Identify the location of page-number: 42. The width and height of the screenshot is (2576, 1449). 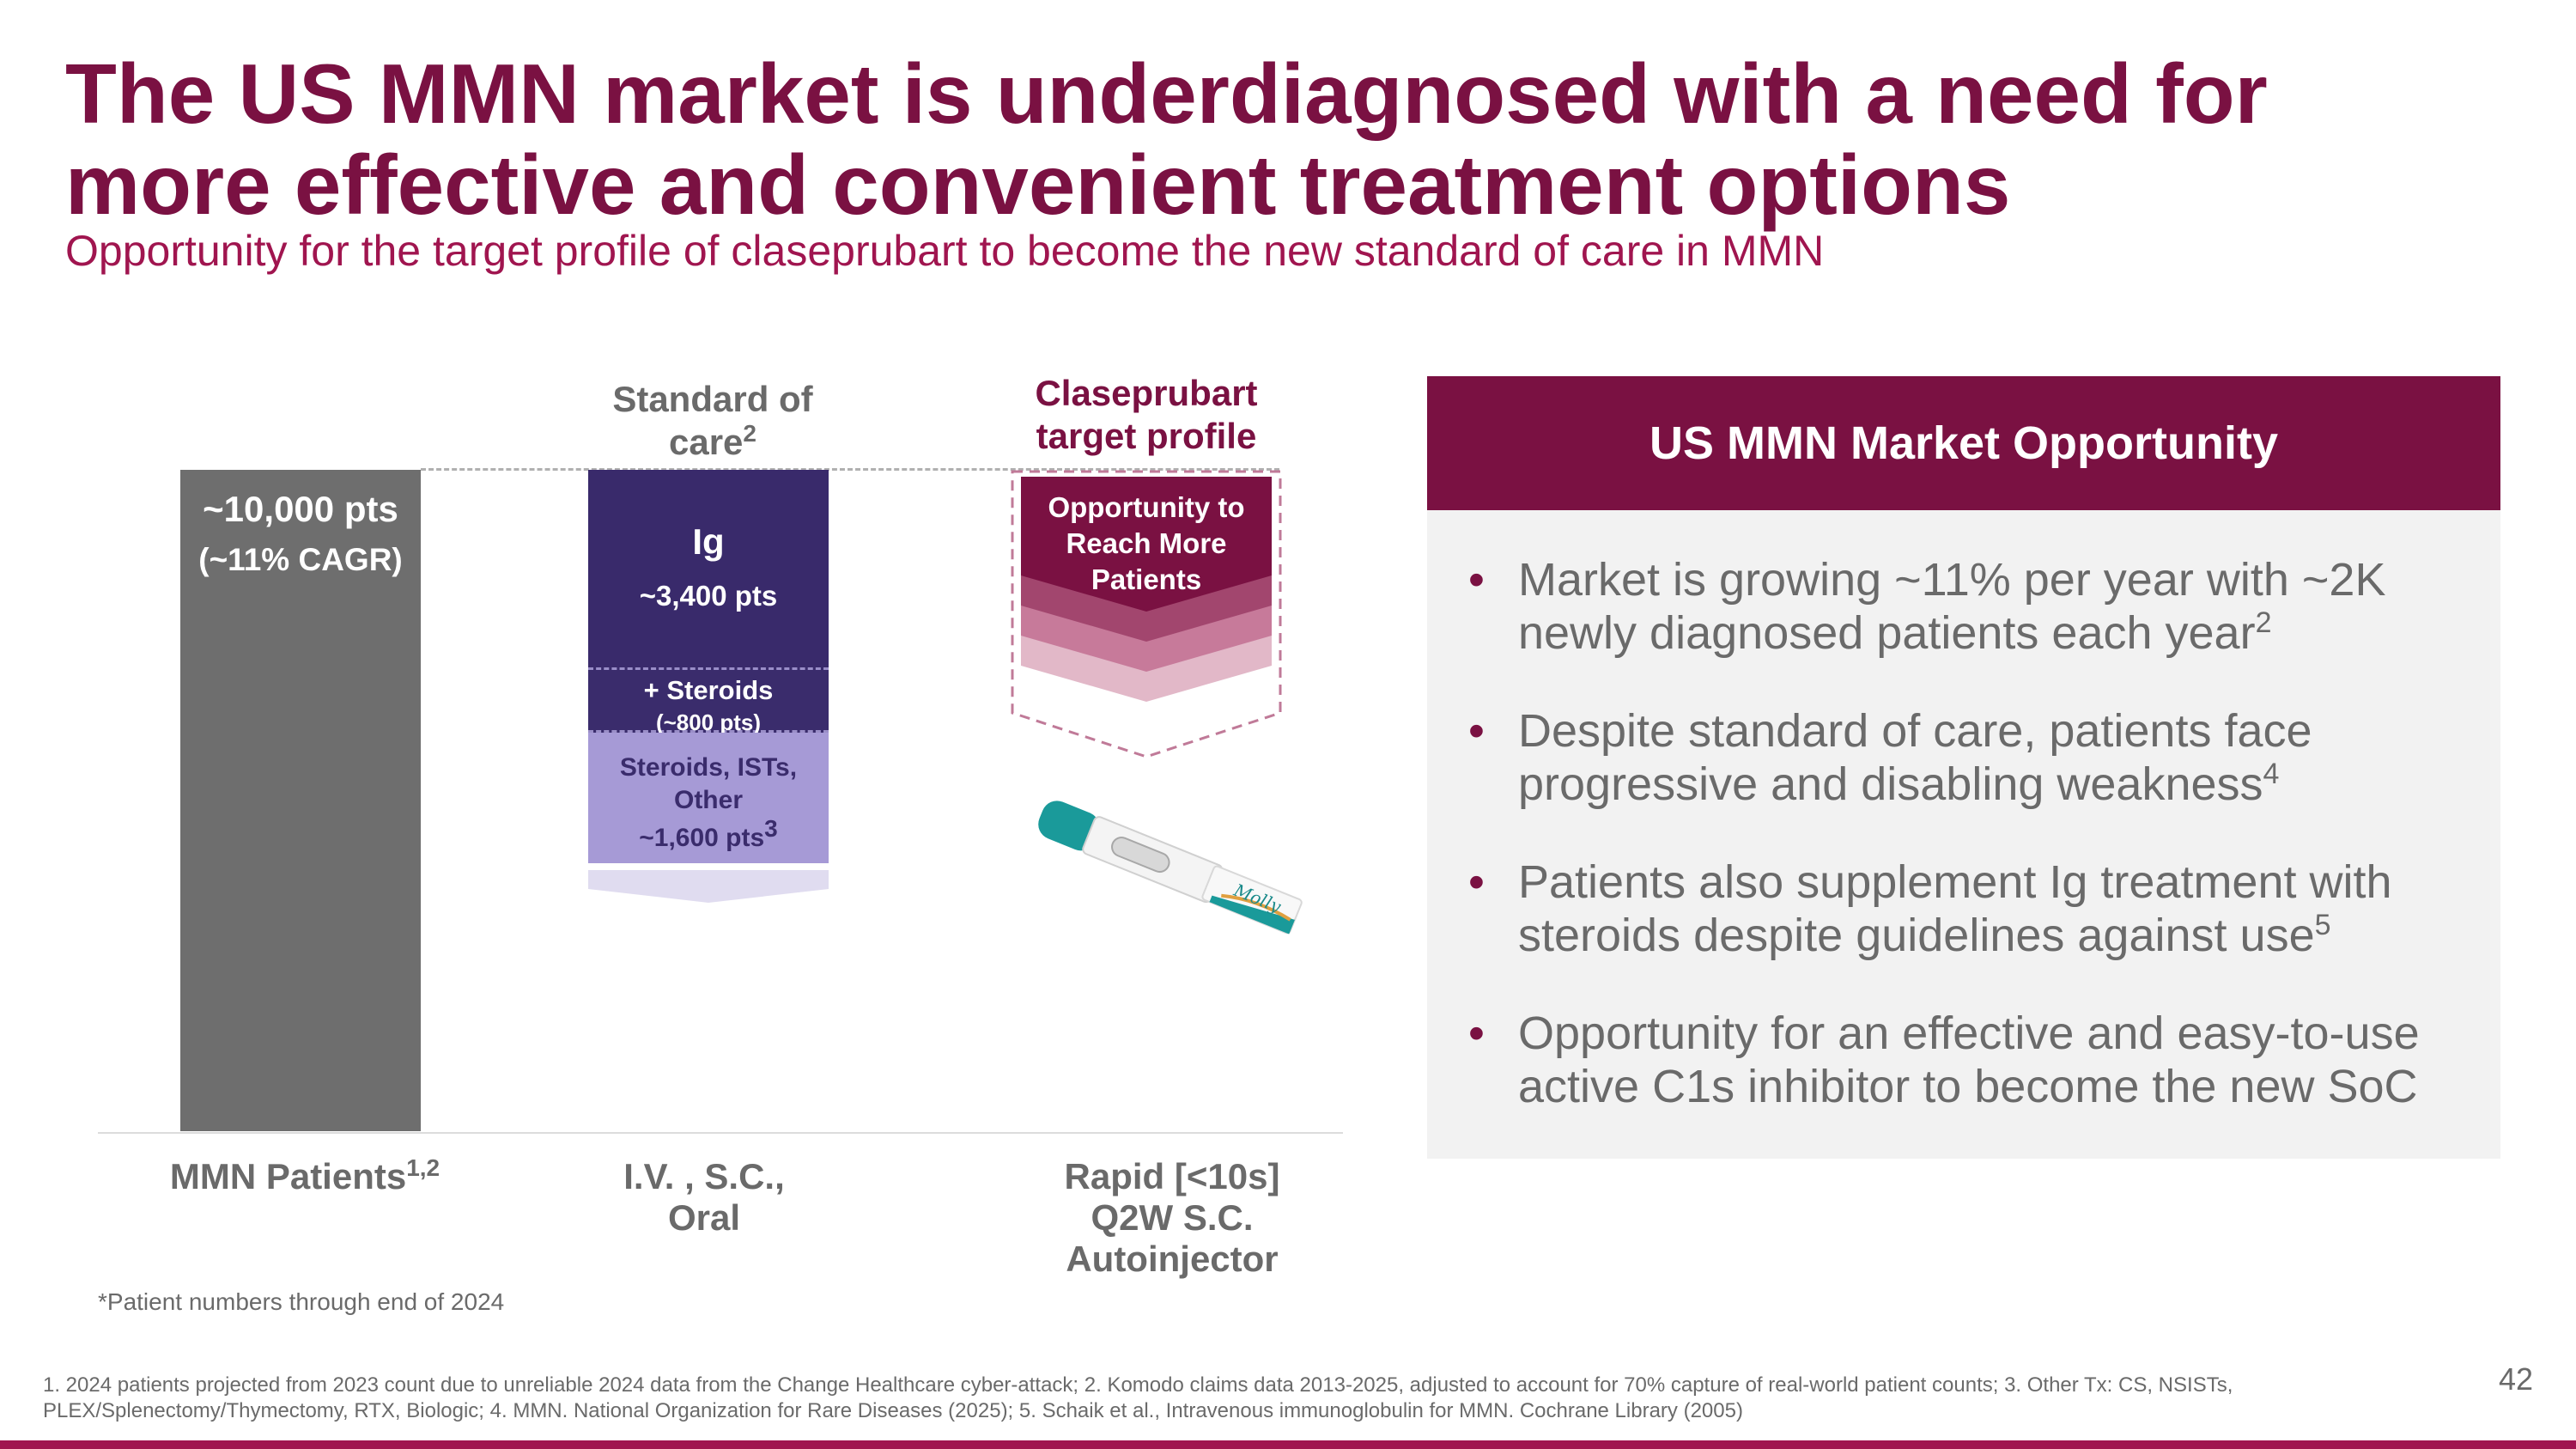
(2515, 1379).